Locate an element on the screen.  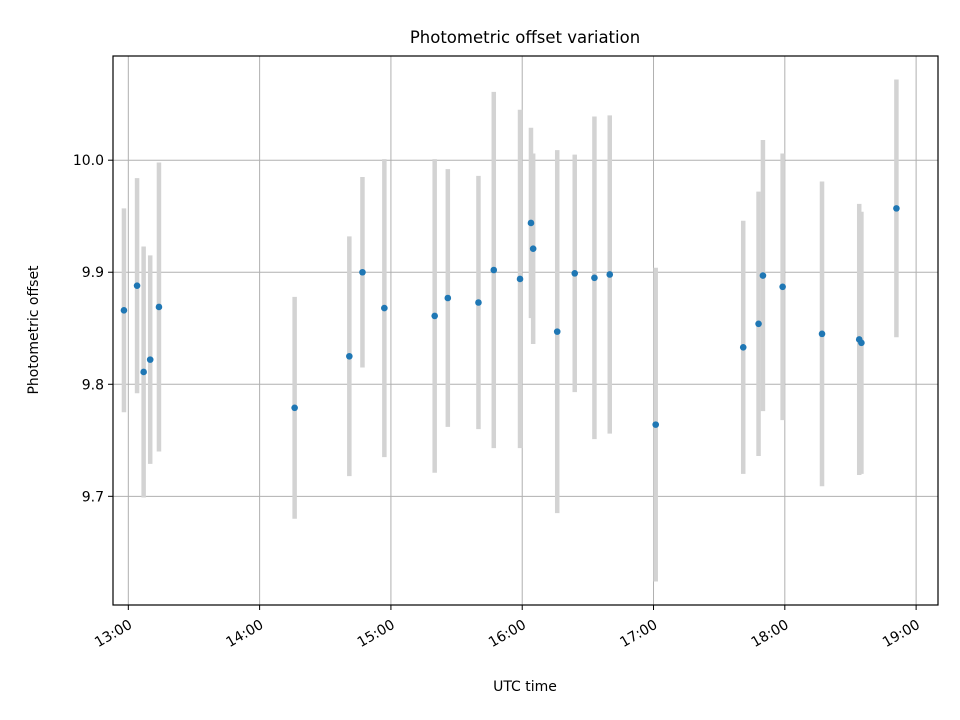
y-axis-label: Photometric offset is located at coordinates (34, 330).